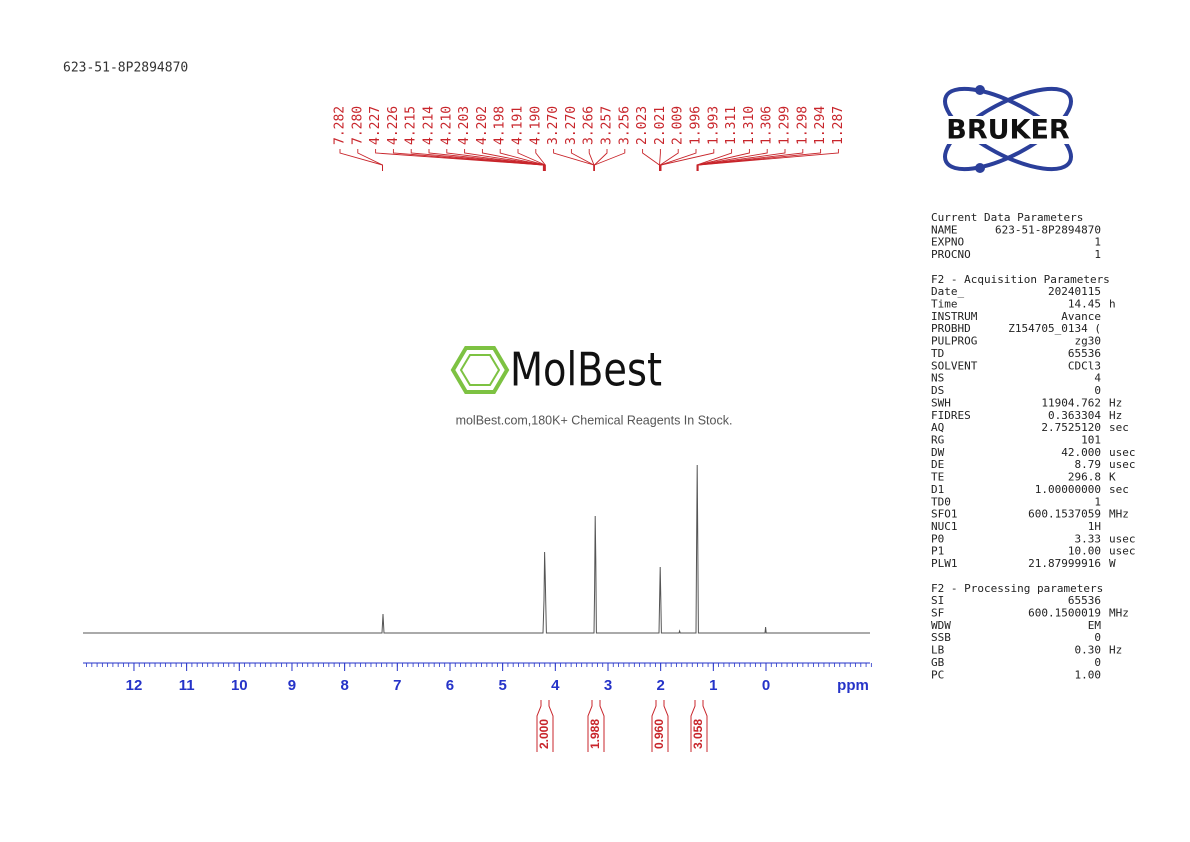 The image size is (1190, 842). What do you see at coordinates (1064, 514) in the screenshot?
I see `param-value: 600.1537059` at bounding box center [1064, 514].